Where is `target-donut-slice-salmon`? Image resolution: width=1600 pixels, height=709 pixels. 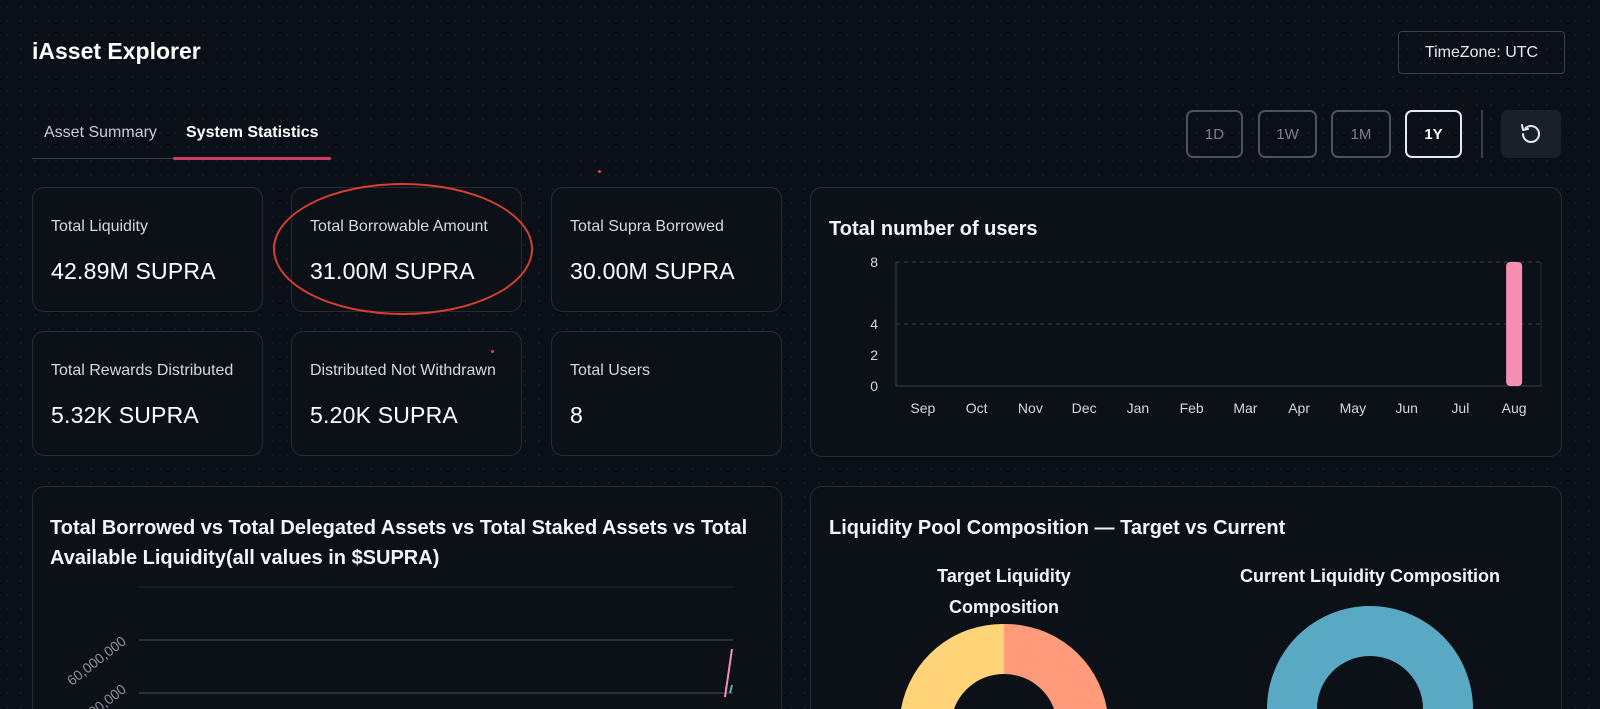 target-donut-slice-salmon is located at coordinates (1055, 666).